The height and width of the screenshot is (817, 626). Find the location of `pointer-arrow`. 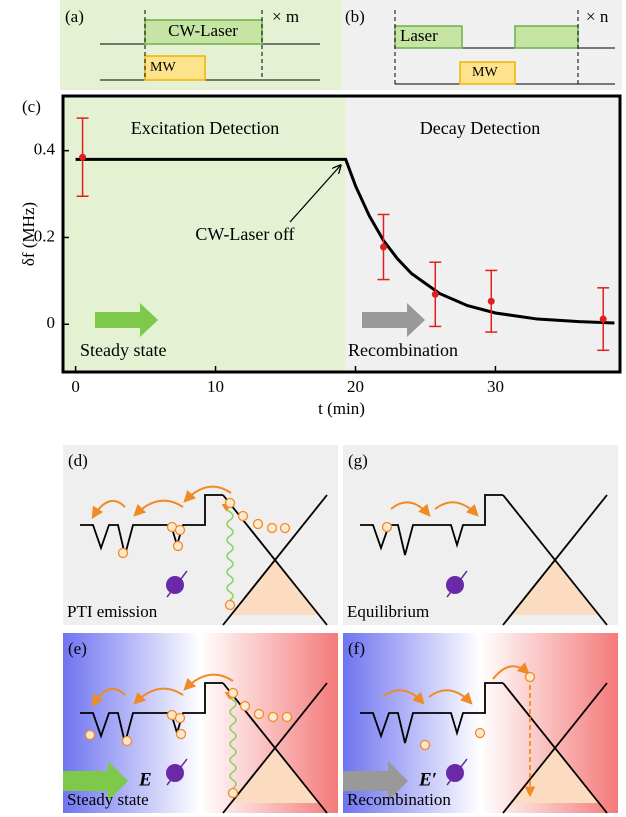

pointer-arrow is located at coordinates (314, 194).